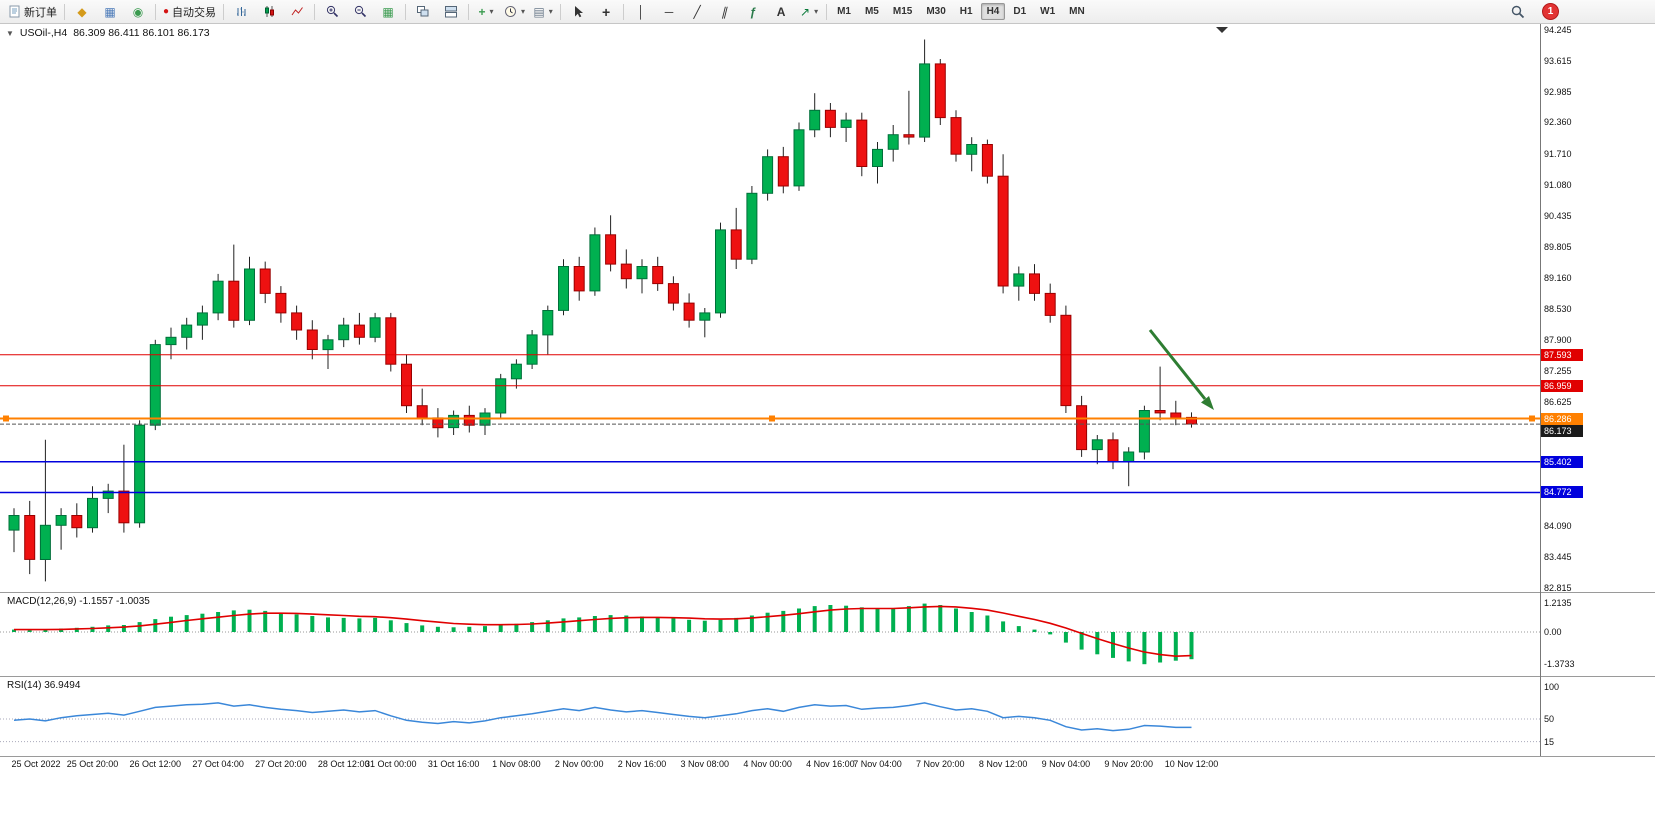 The height and width of the screenshot is (822, 1655). What do you see at coordinates (1550, 11) in the screenshot?
I see `notification-badge: 1` at bounding box center [1550, 11].